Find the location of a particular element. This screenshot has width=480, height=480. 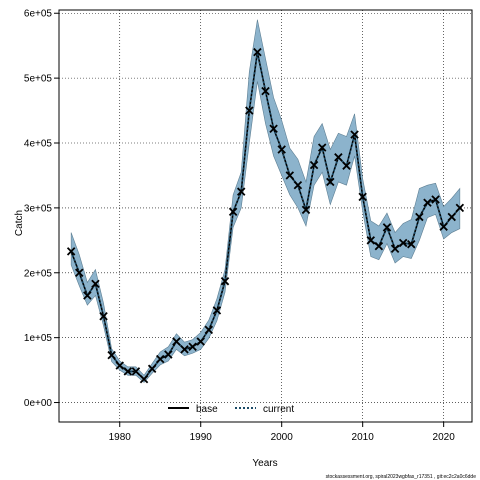

x-tick-label: 2020 is located at coordinates (444, 437).